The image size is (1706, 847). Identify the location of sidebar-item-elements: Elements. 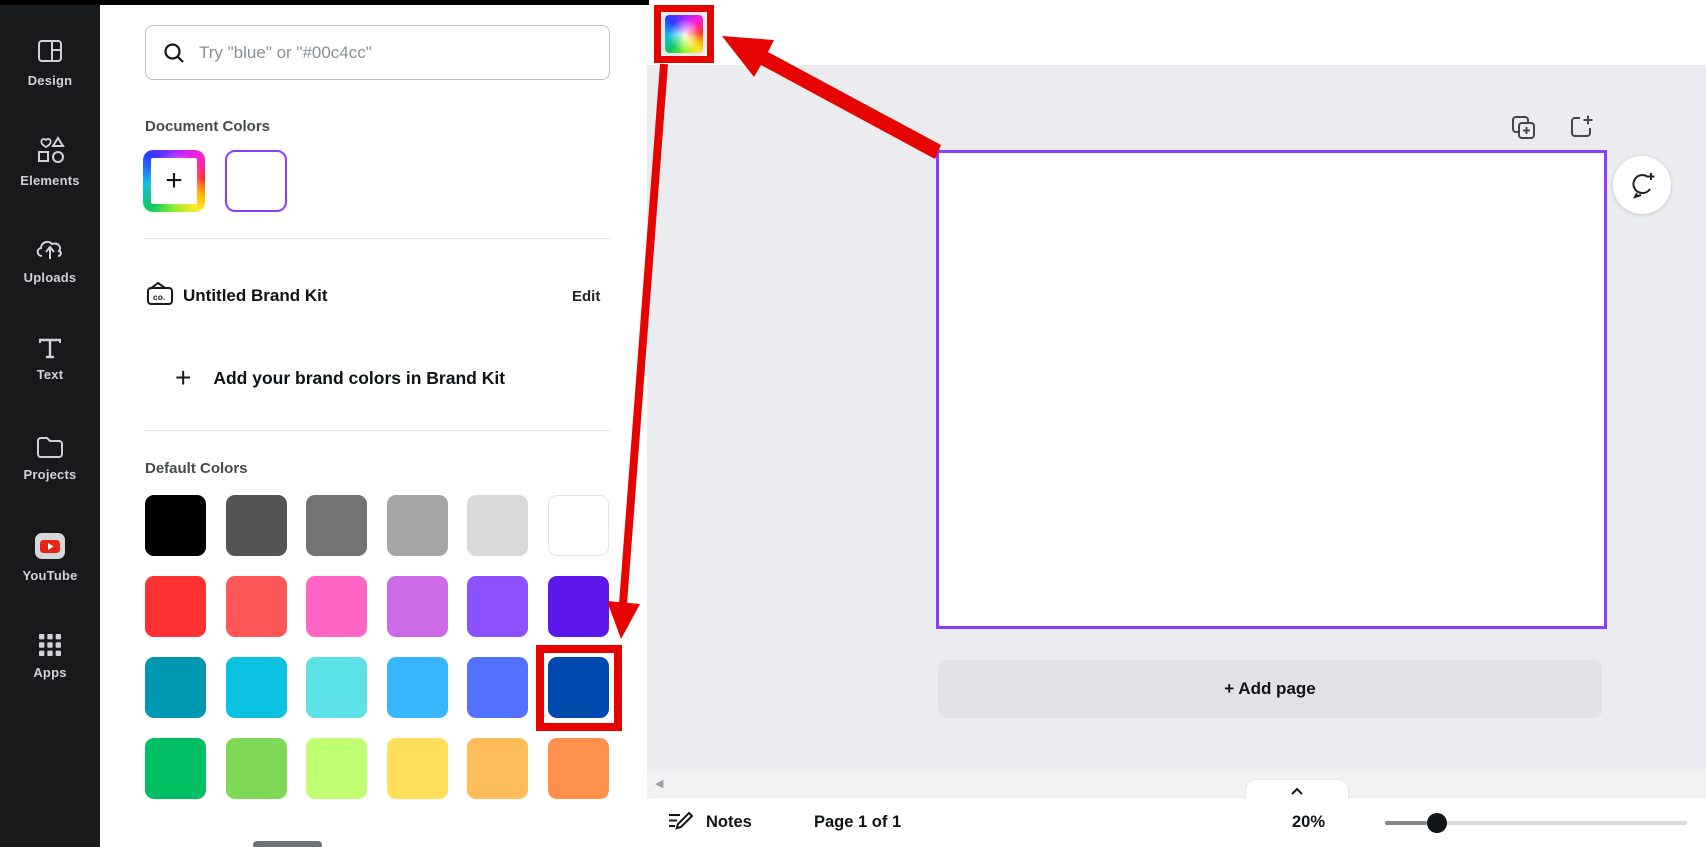
(50, 160).